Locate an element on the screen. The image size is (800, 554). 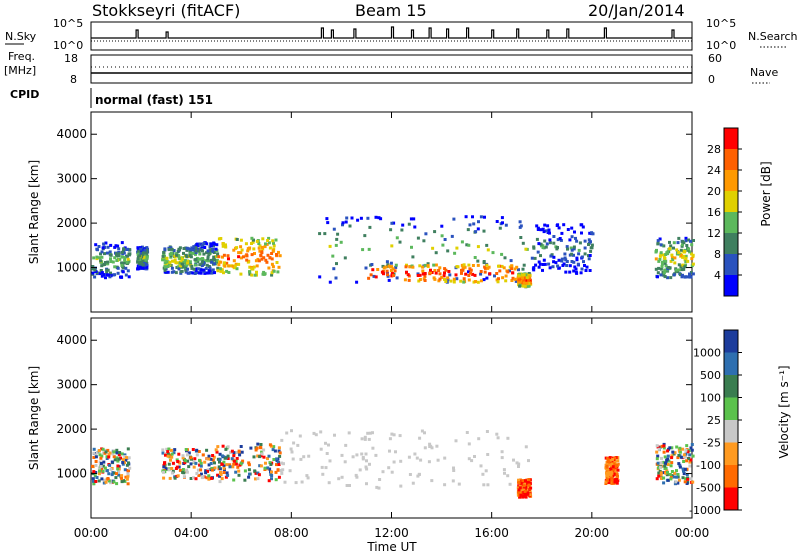
xtick-label-5: 20:00 is located at coordinates (592, 533).